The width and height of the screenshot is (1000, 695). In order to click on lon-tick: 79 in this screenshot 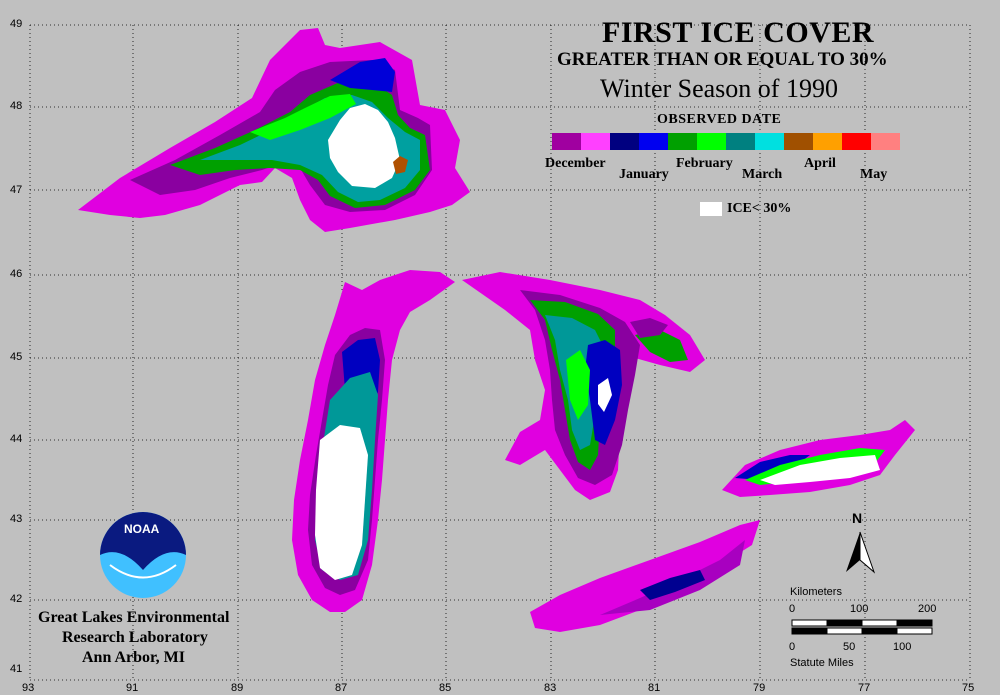, I will do `click(759, 688)`.